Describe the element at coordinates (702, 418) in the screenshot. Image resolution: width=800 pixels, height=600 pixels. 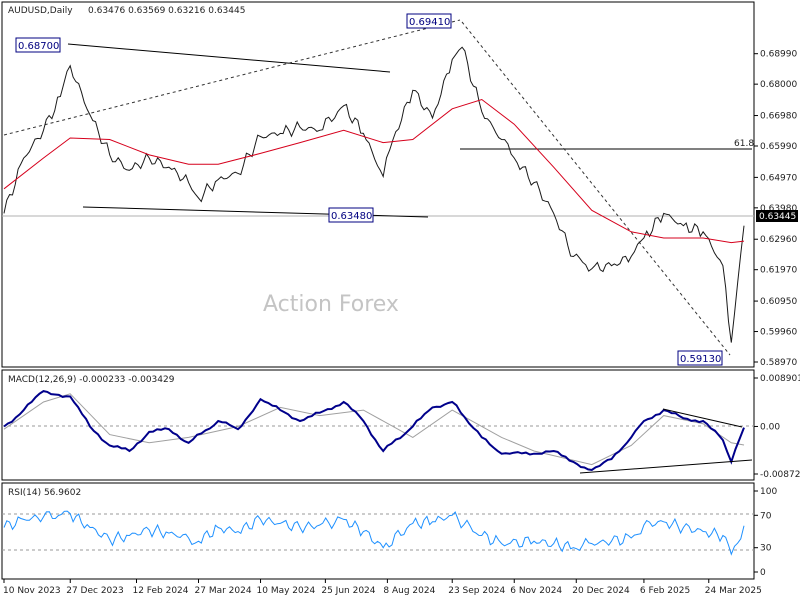
I see `macd-upper-trendline` at that location.